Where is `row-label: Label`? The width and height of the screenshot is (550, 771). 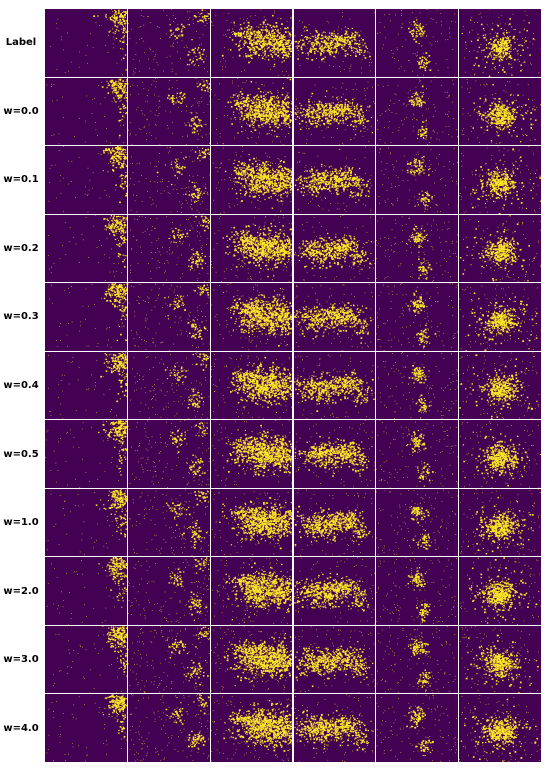 row-label: Label is located at coordinates (21, 43).